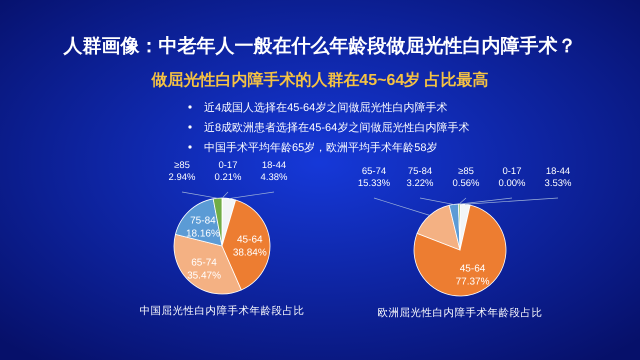 This screenshot has height=360, width=640. Describe the element at coordinates (460, 312) in the screenshot. I see `text: 欧洲屈光性白内障手术年龄段占比` at that location.